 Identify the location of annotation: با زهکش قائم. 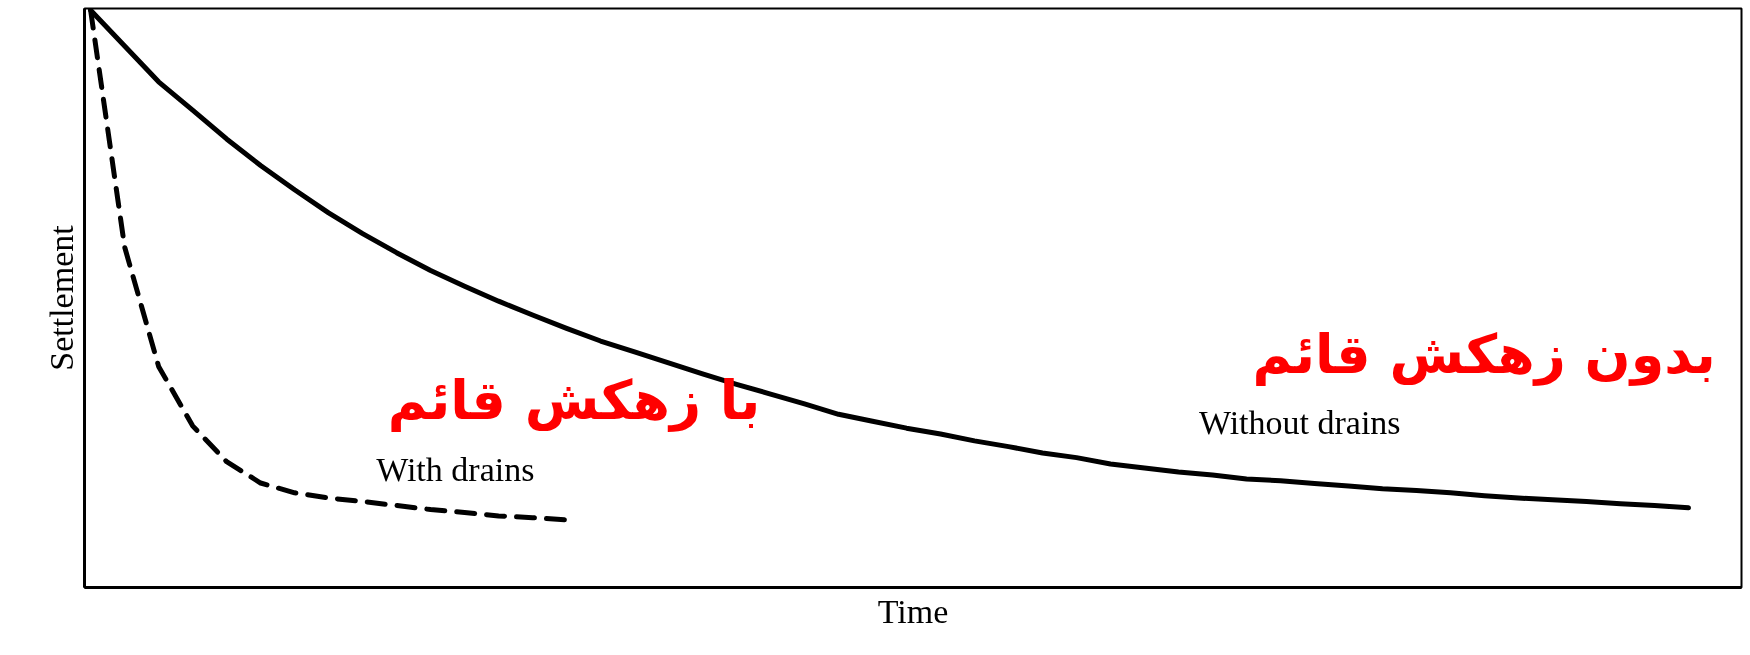
(574, 400).